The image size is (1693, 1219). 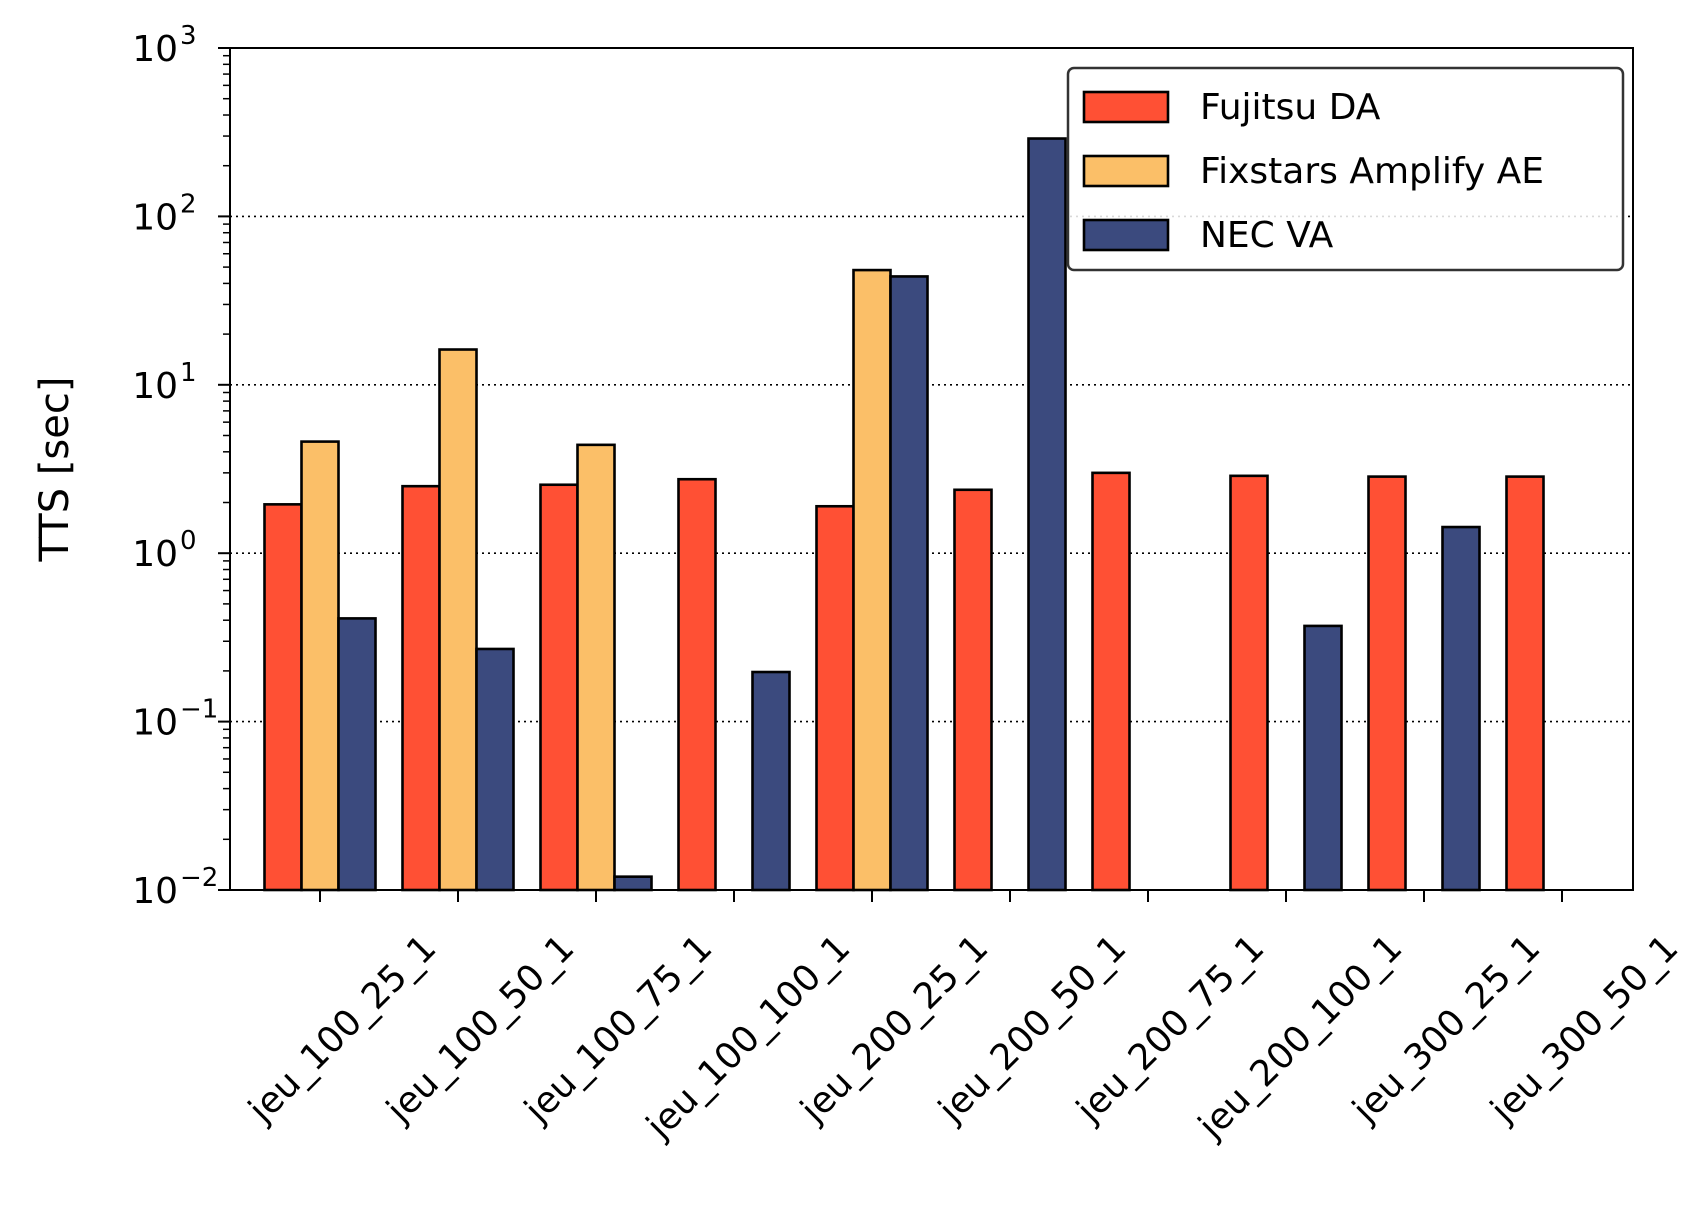 I want to click on y-tick-exponent: −1, so click(x=199, y=710).